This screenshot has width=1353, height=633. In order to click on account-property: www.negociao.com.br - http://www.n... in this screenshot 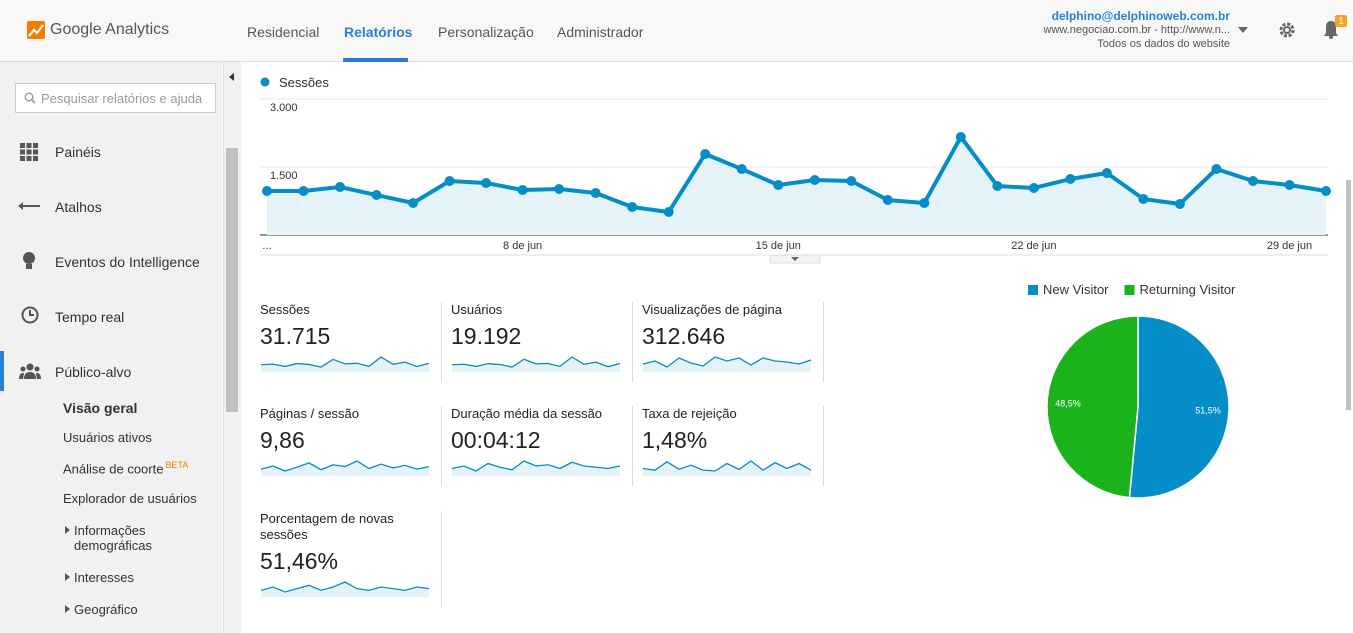, I will do `click(1136, 30)`.